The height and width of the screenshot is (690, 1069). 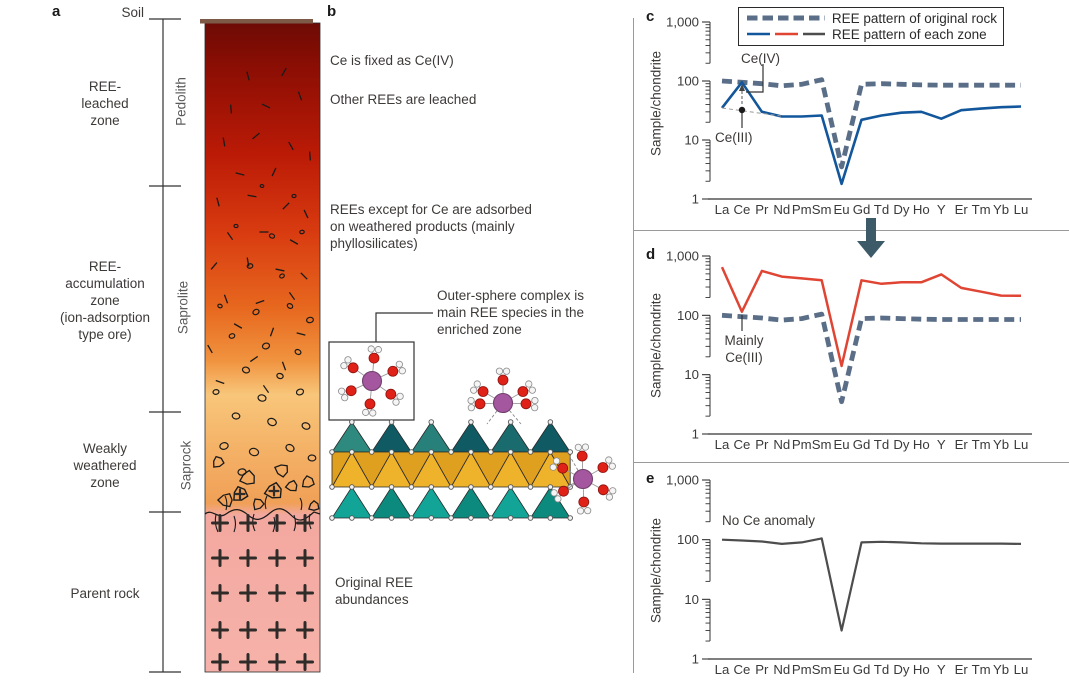 What do you see at coordinates (962, 209) in the screenshot?
I see `x-tick-label: Er` at bounding box center [962, 209].